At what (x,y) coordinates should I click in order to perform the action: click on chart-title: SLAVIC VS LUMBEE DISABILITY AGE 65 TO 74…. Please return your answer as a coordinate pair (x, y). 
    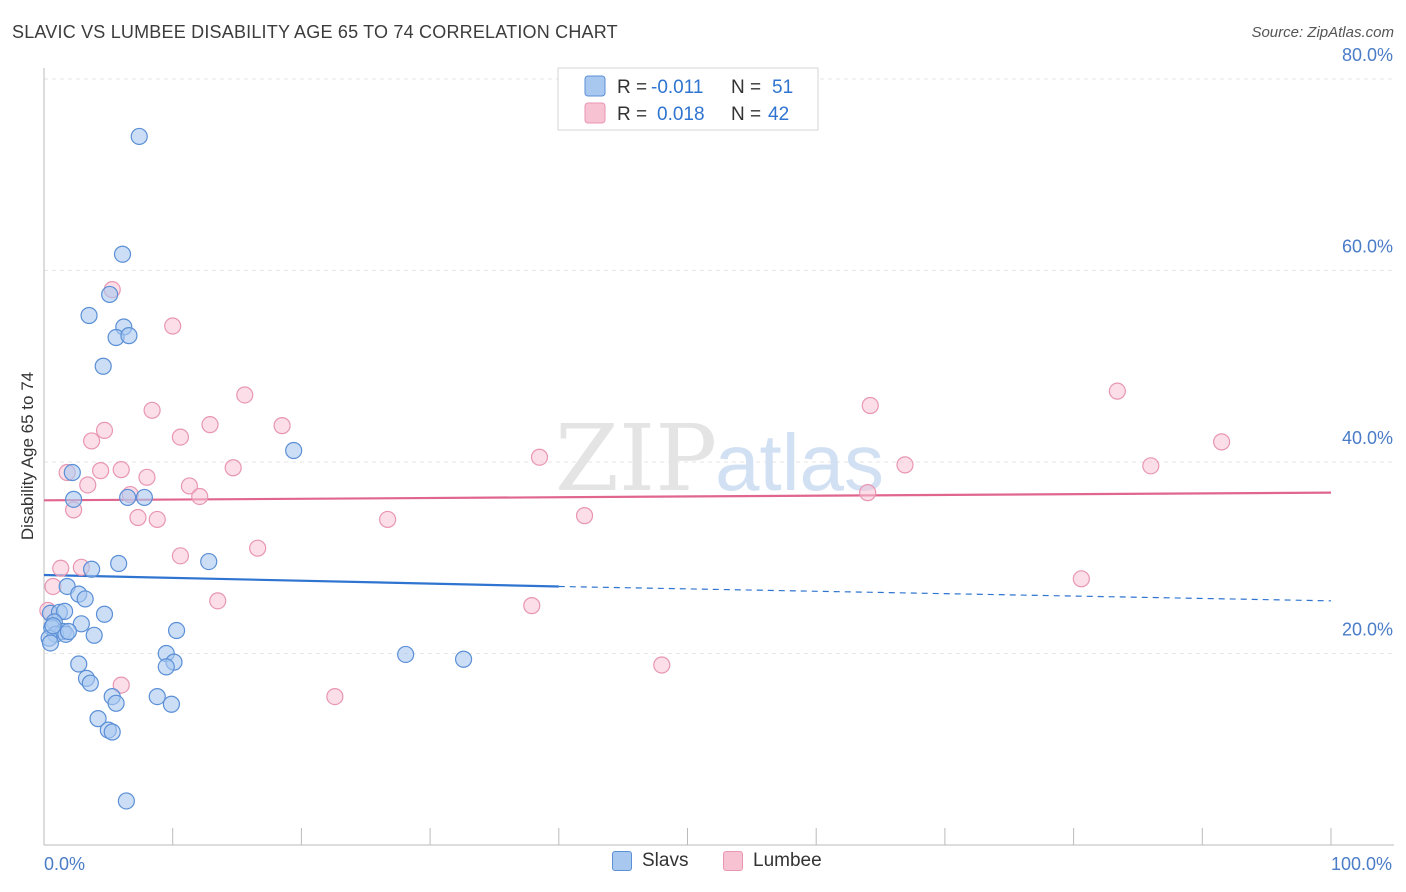
    Looking at the image, I should click on (315, 32).